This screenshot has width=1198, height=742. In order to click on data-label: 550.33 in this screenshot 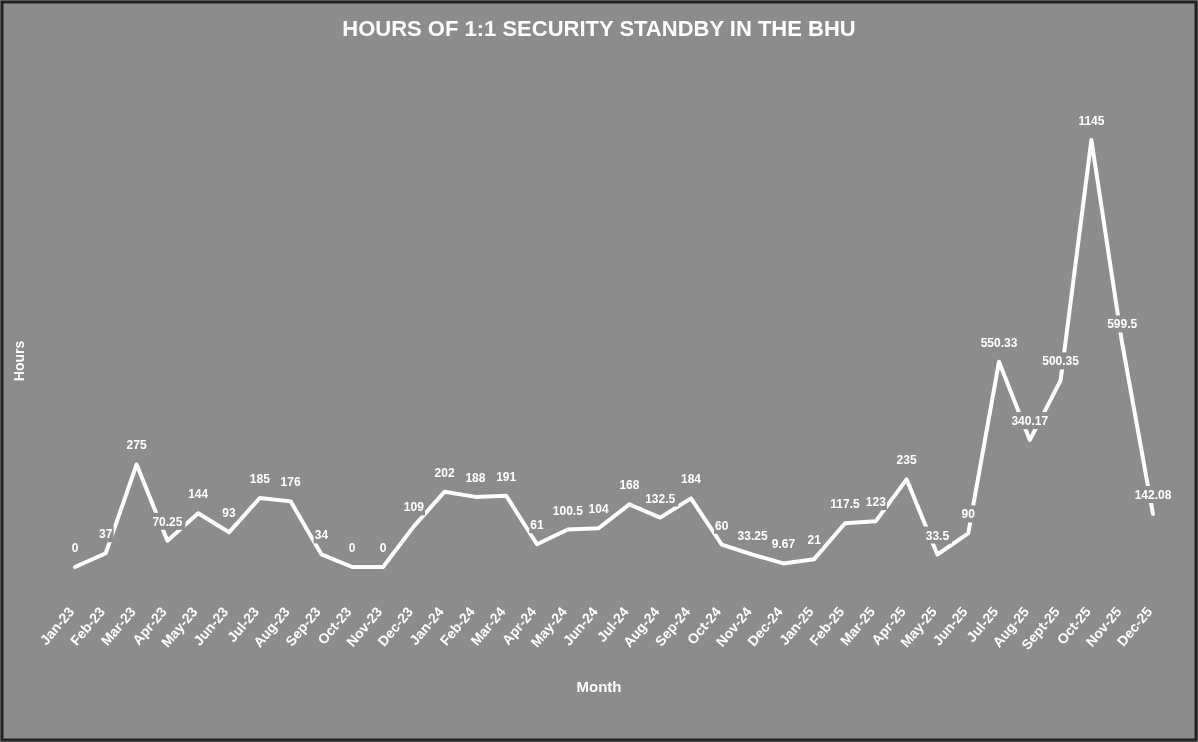, I will do `click(999, 342)`.